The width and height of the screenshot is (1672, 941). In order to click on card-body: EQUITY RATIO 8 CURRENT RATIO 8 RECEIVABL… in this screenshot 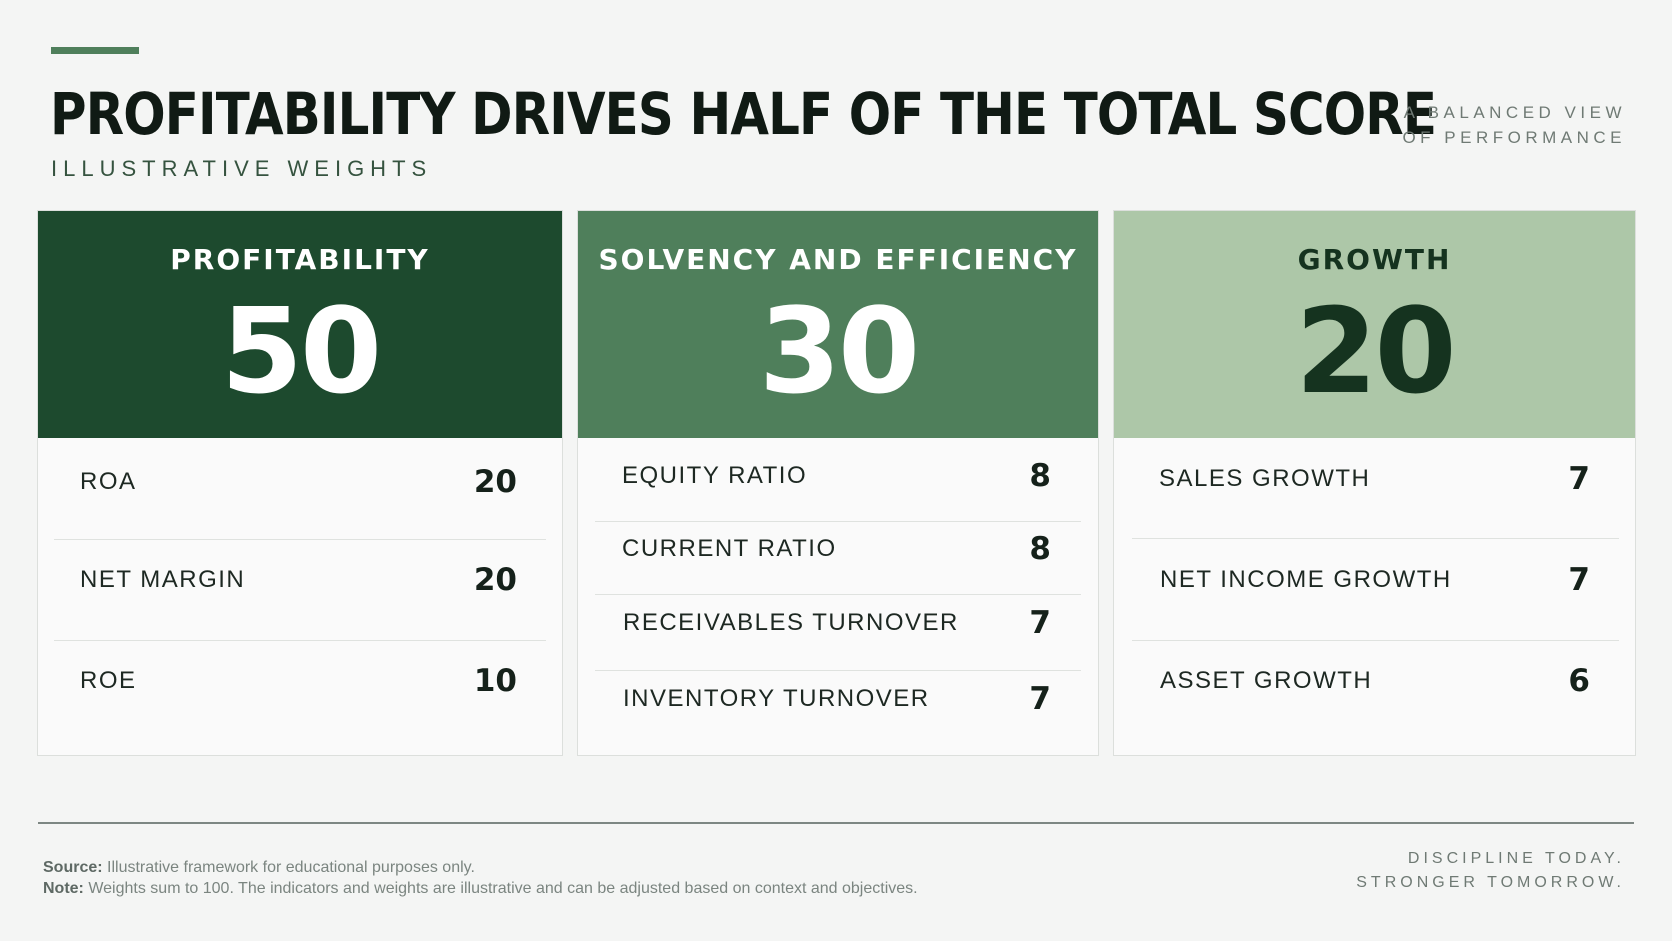, I will do `click(838, 597)`.